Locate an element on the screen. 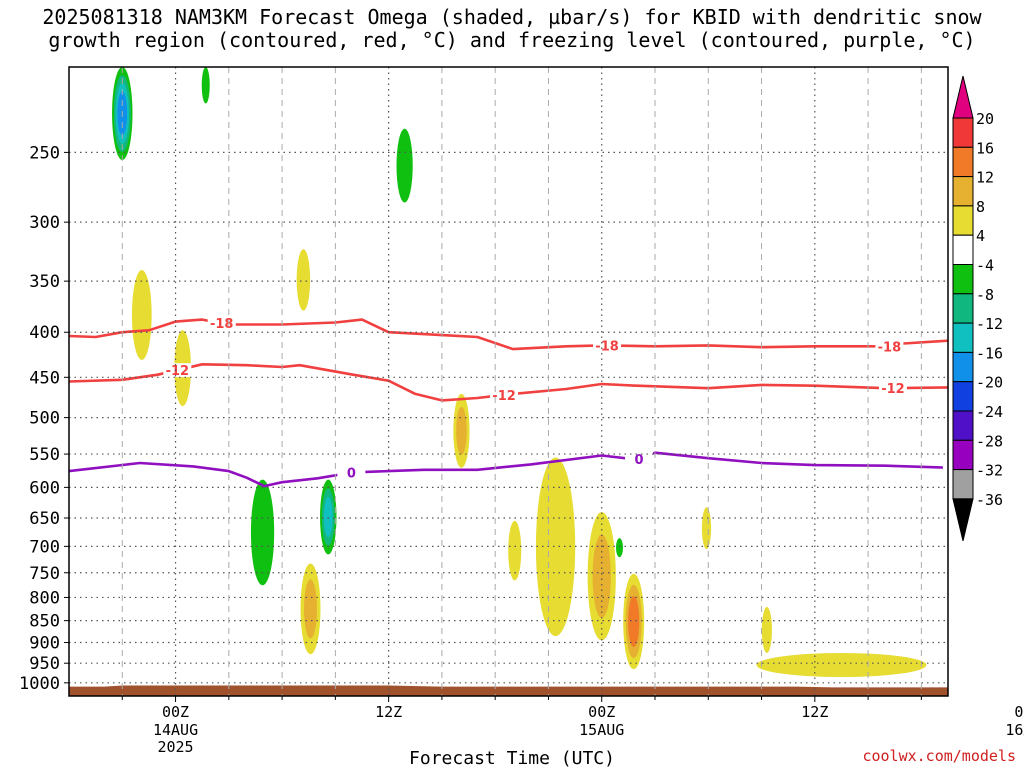  y-tick-label: 700 is located at coordinates (44, 547).